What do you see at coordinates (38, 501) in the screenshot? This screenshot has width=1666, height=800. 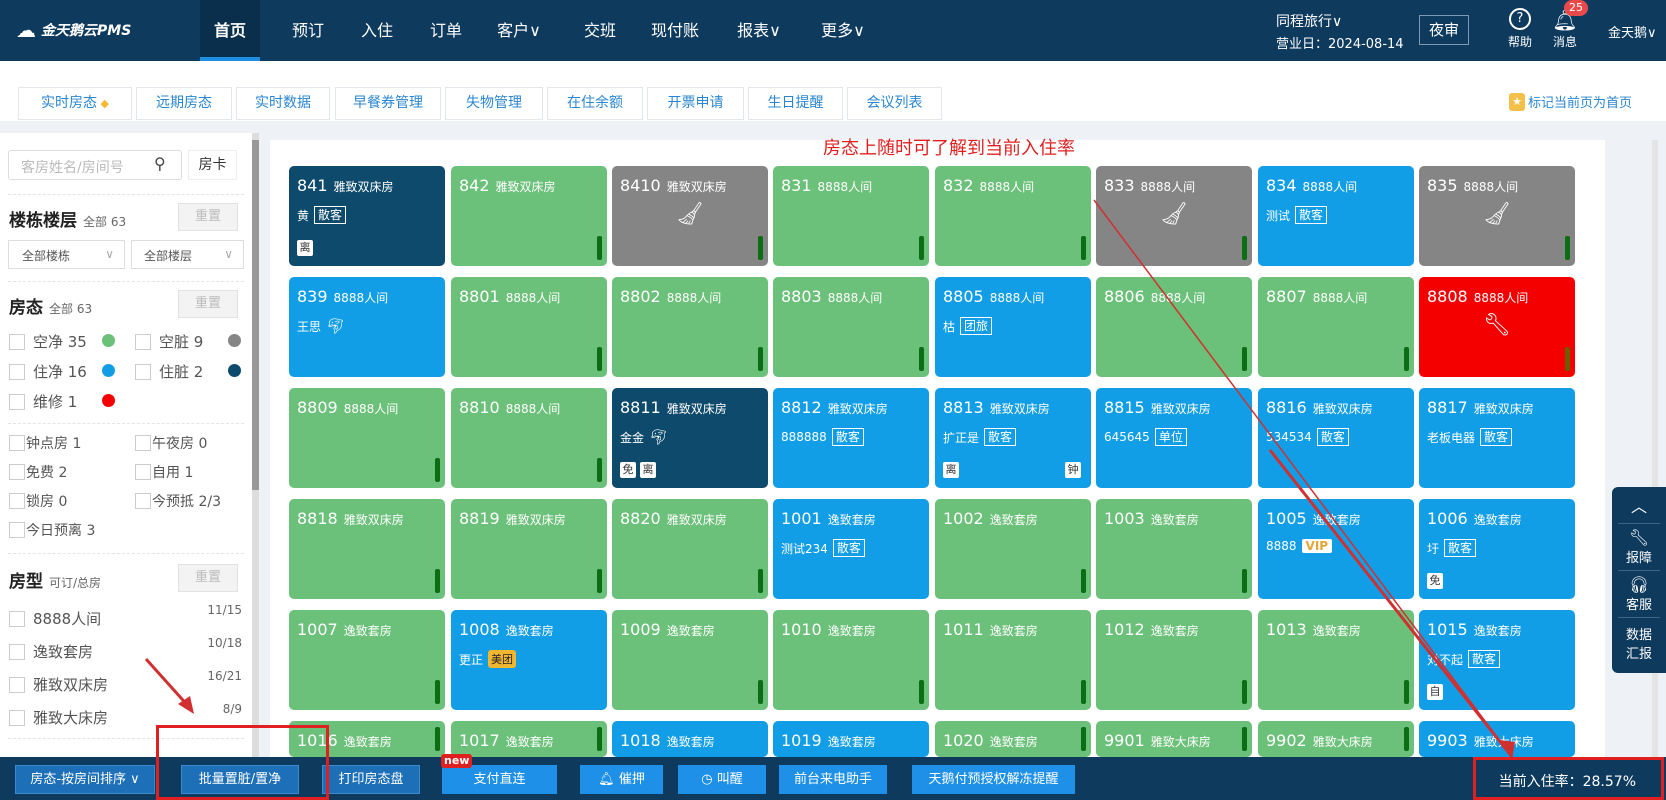 I see `flag-filter-4: 锁房 0` at bounding box center [38, 501].